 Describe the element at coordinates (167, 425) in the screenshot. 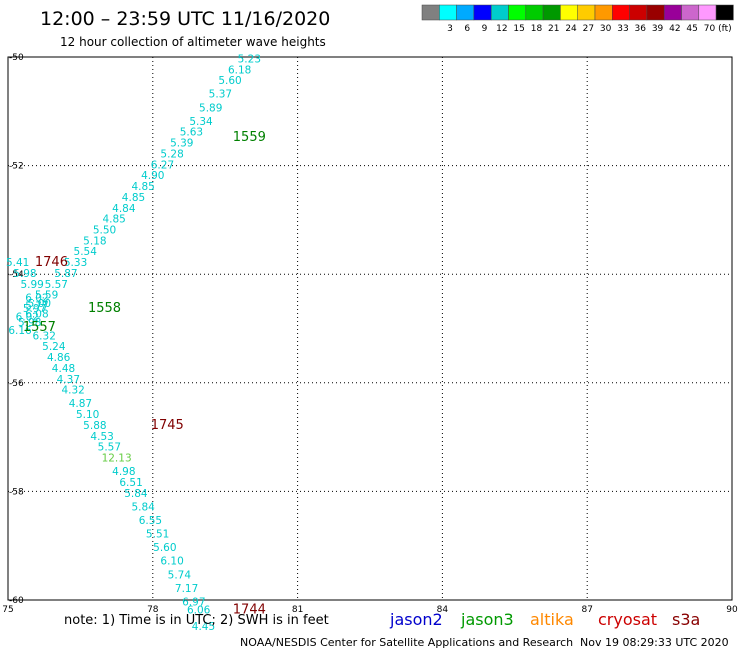

I see `pass-time-annotation: 1745` at that location.